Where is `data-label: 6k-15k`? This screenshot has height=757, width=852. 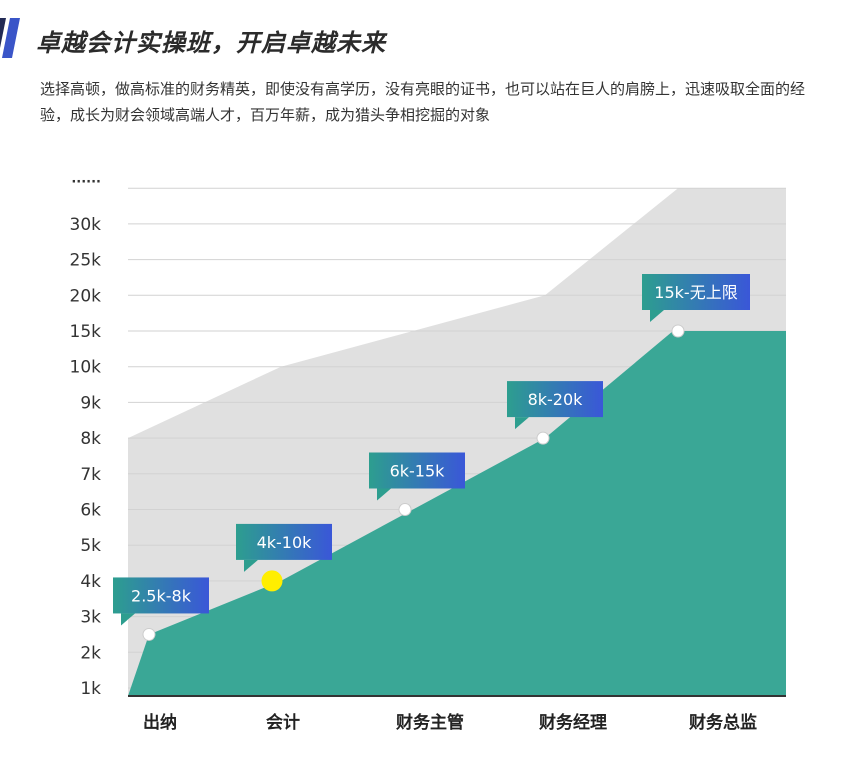
data-label: 6k-15k is located at coordinates (417, 476).